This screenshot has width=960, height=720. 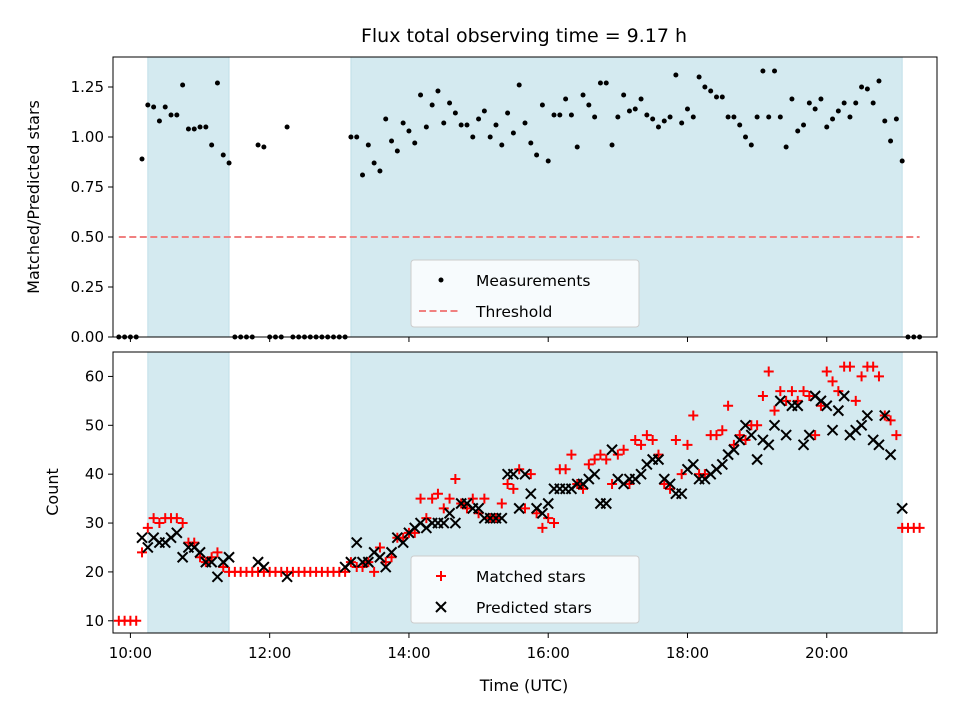 What do you see at coordinates (513, 312) in the screenshot?
I see `legend-label: Threshold` at bounding box center [513, 312].